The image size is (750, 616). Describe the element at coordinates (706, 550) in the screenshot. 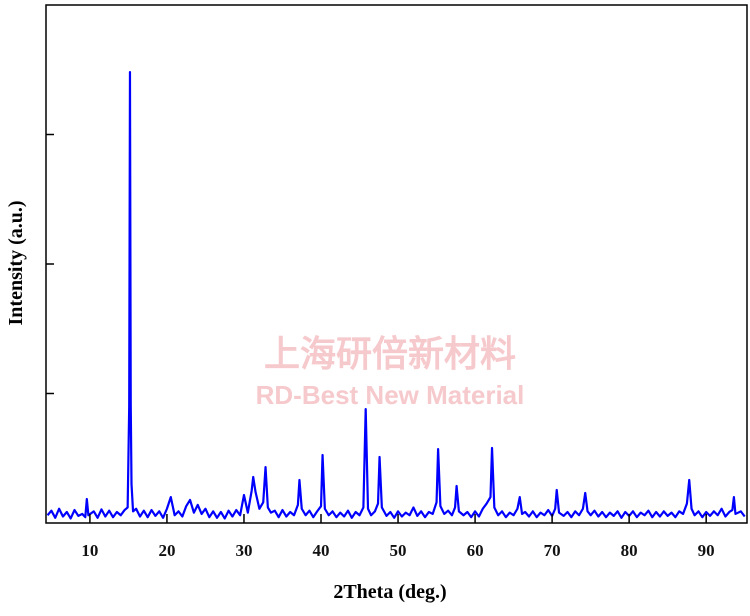

I see `x-tick-label: 90` at that location.